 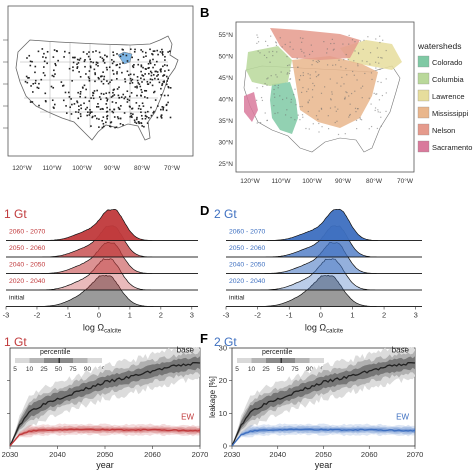 What do you see at coordinates (450, 113) in the screenshot?
I see `legend-label: Mississippi` at bounding box center [450, 113].